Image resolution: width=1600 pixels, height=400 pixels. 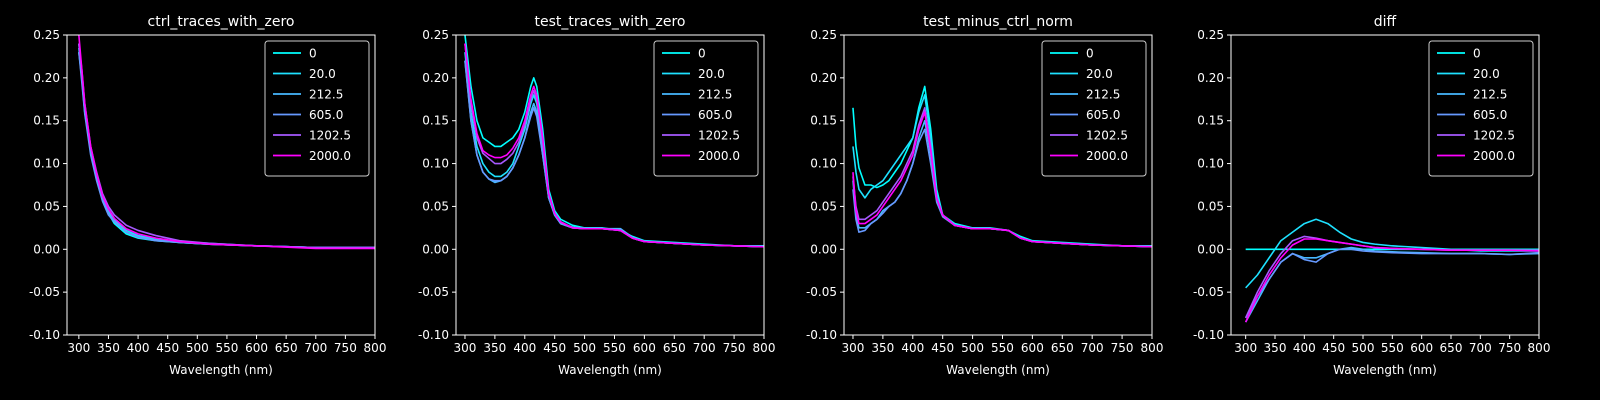 I want to click on legend: 0 20.0 212.5 605.0 1202.5 2000.0, so click(x=1094, y=108).